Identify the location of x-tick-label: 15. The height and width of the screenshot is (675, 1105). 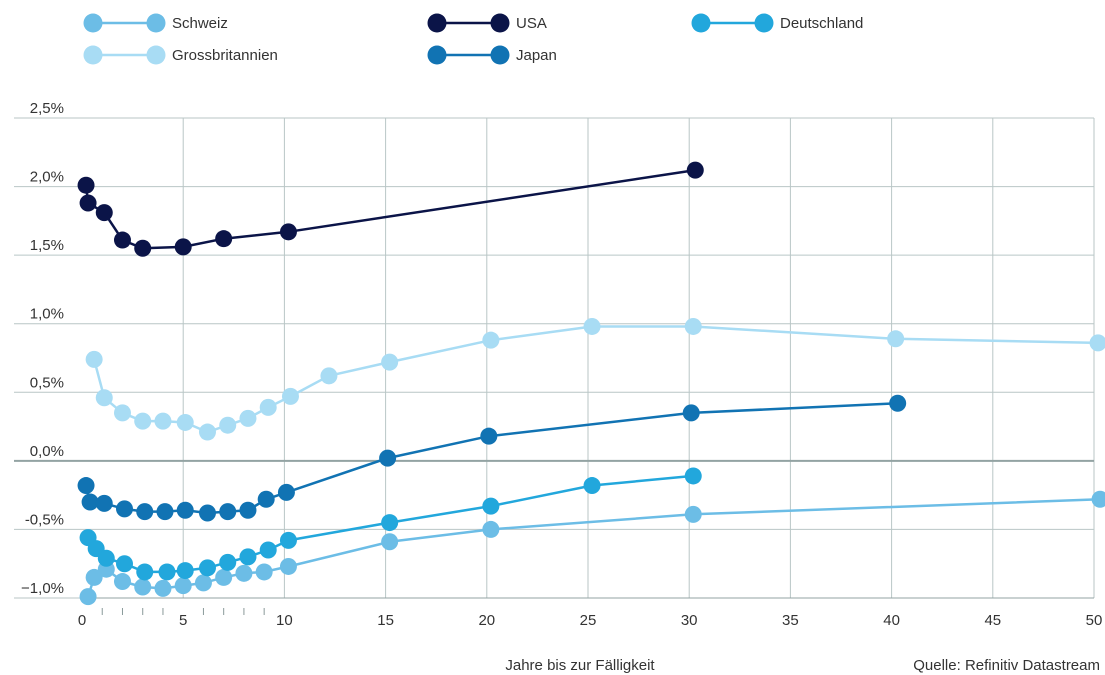
(385, 620).